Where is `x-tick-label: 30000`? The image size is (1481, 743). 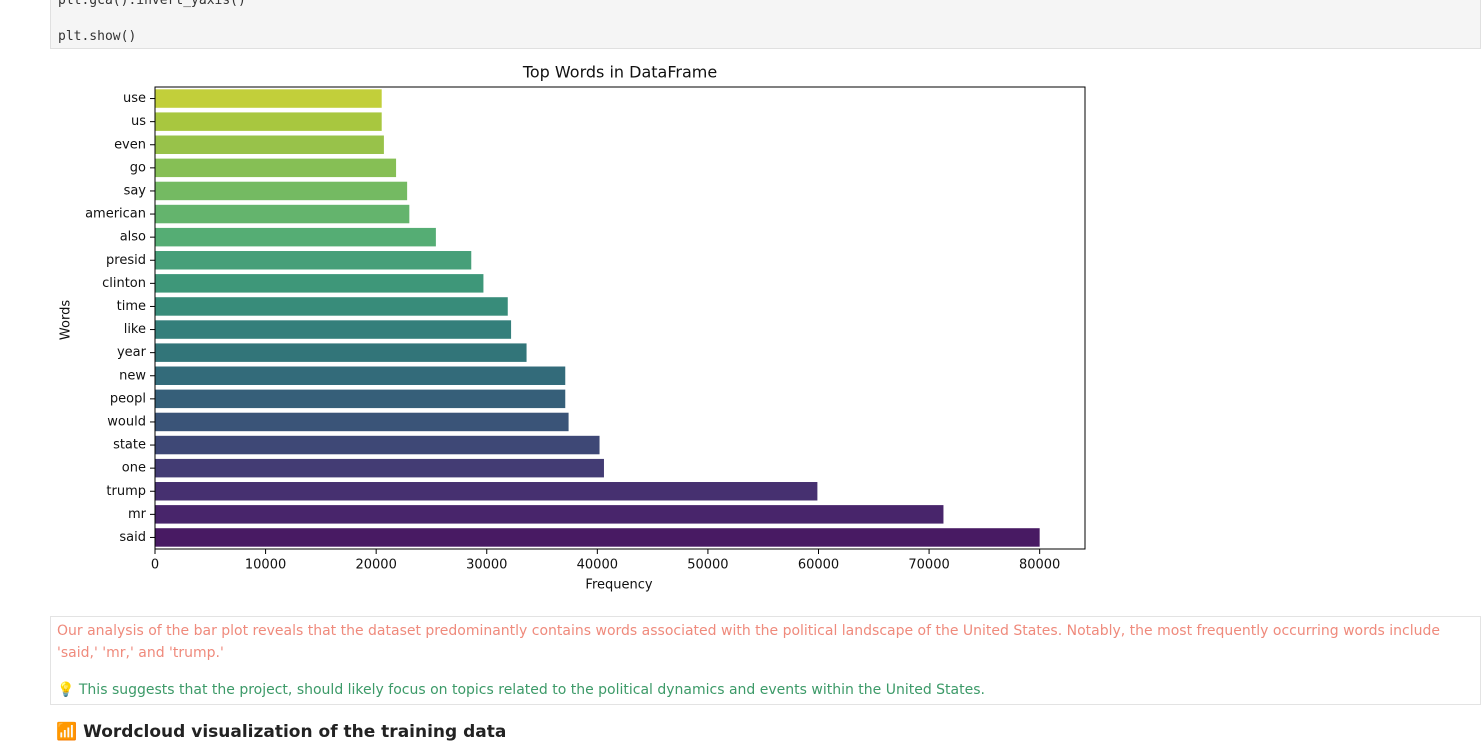 x-tick-label: 30000 is located at coordinates (486, 565).